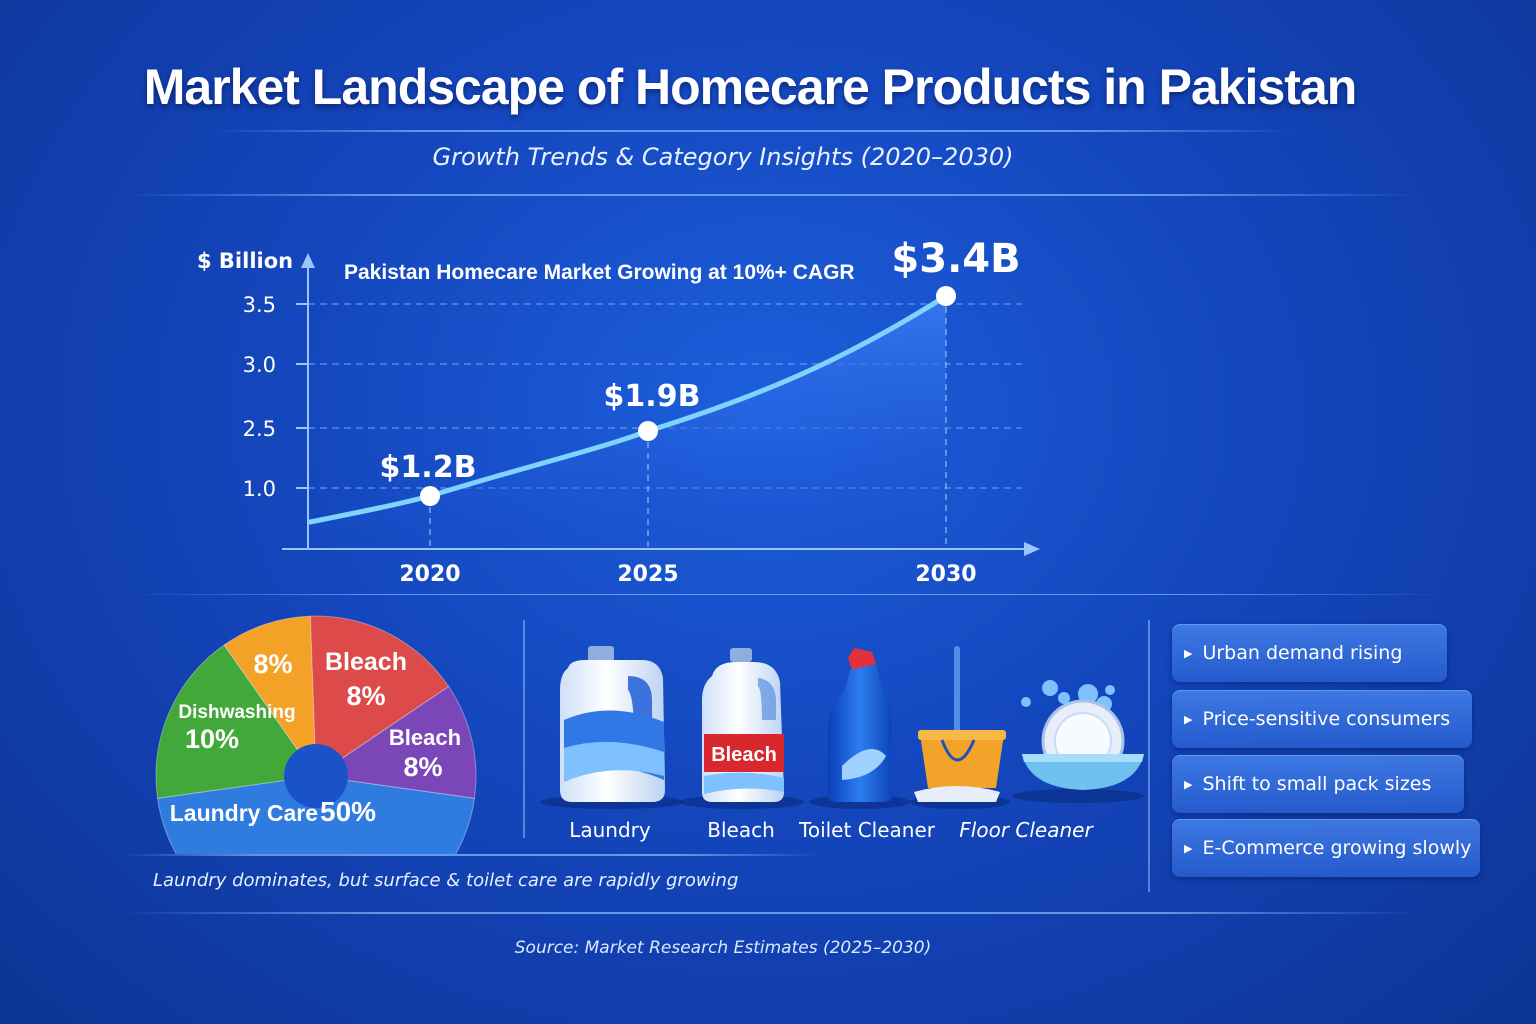 Image resolution: width=1536 pixels, height=1024 pixels. Describe the element at coordinates (348, 811) in the screenshot. I see `pie-label-laundry-value: 50%` at that location.